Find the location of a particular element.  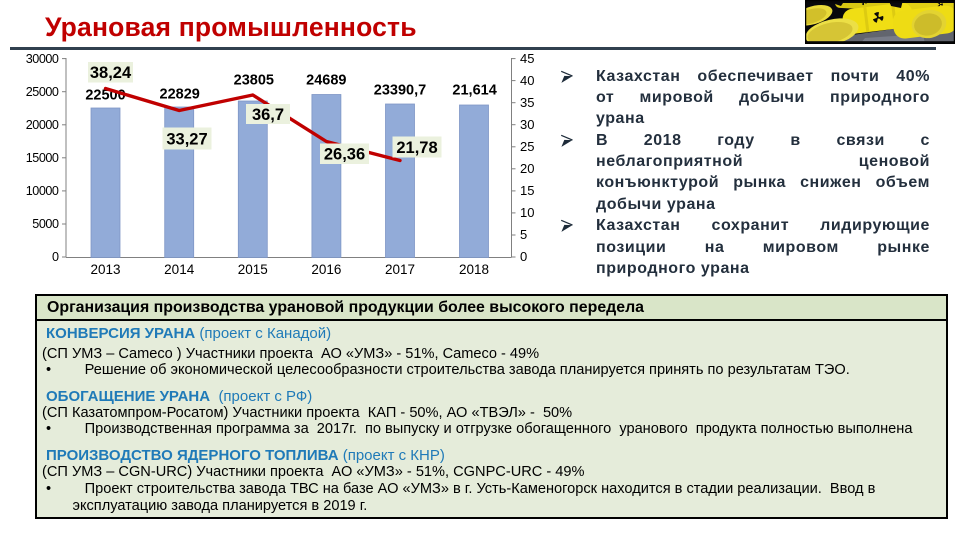

svg-text: 22829 is located at coordinates (180, 95).